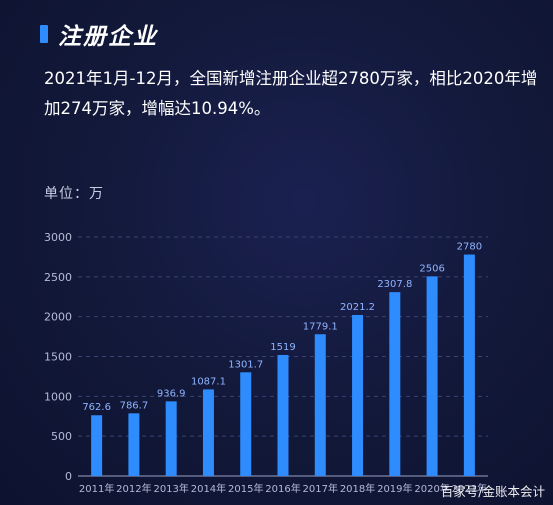 This screenshot has height=505, width=553. What do you see at coordinates (58, 357) in the screenshot?
I see `y-tick-label: 1500` at bounding box center [58, 357].